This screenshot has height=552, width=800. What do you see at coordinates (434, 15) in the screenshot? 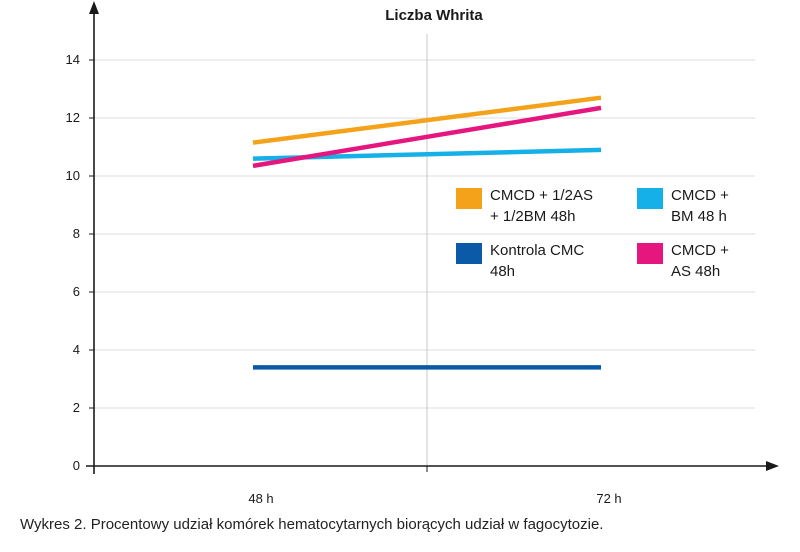
I see `chart-title: Liczba Whrita` at bounding box center [434, 15].